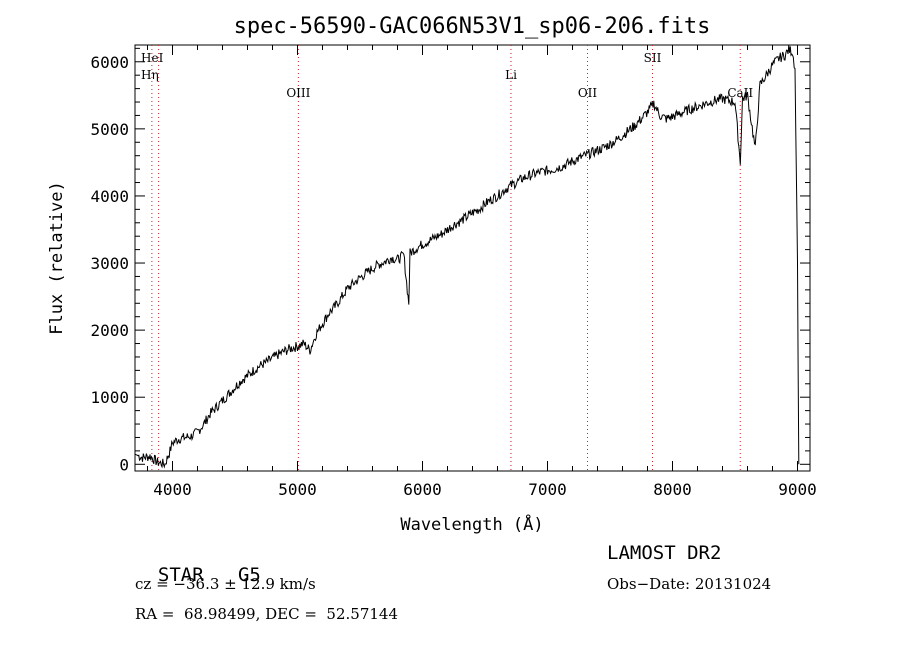  I want to click on subclass-label: G5, so click(249, 575).